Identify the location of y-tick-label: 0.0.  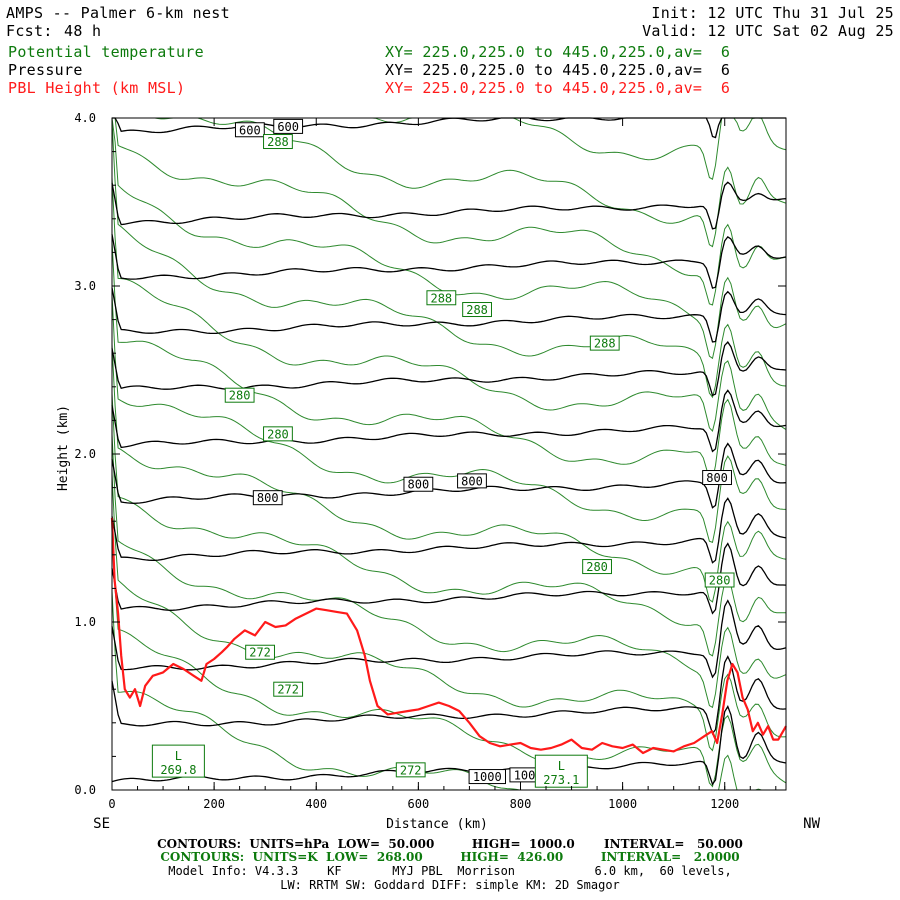
(85, 790).